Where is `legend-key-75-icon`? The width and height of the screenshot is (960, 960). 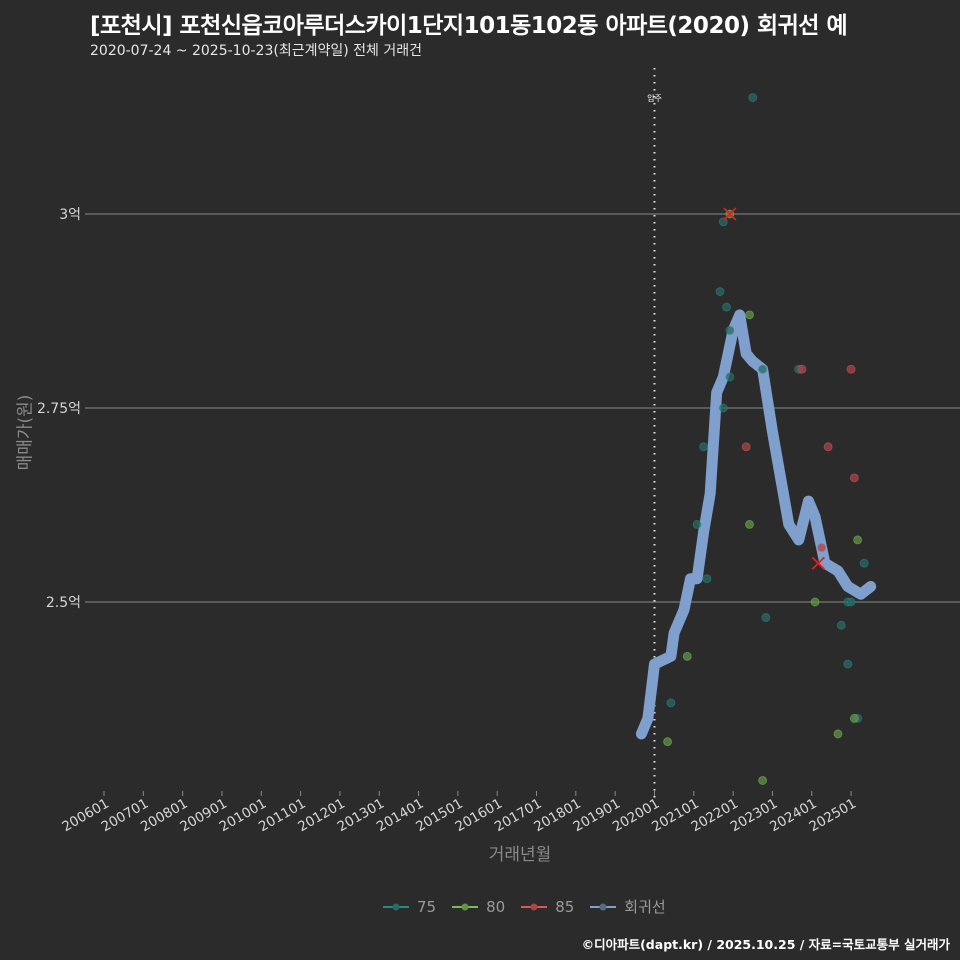
legend-key-75-icon is located at coordinates (396, 906).